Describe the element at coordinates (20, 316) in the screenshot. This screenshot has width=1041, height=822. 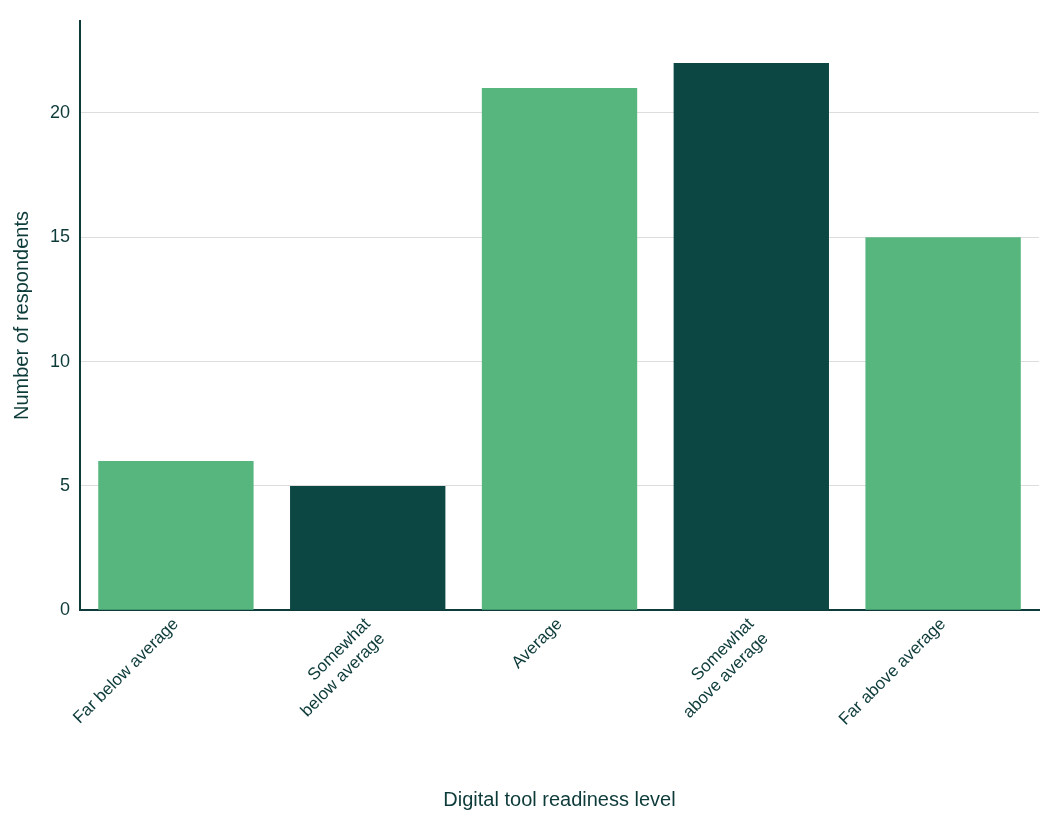
I see `y-axis-title: Number of respondents` at that location.